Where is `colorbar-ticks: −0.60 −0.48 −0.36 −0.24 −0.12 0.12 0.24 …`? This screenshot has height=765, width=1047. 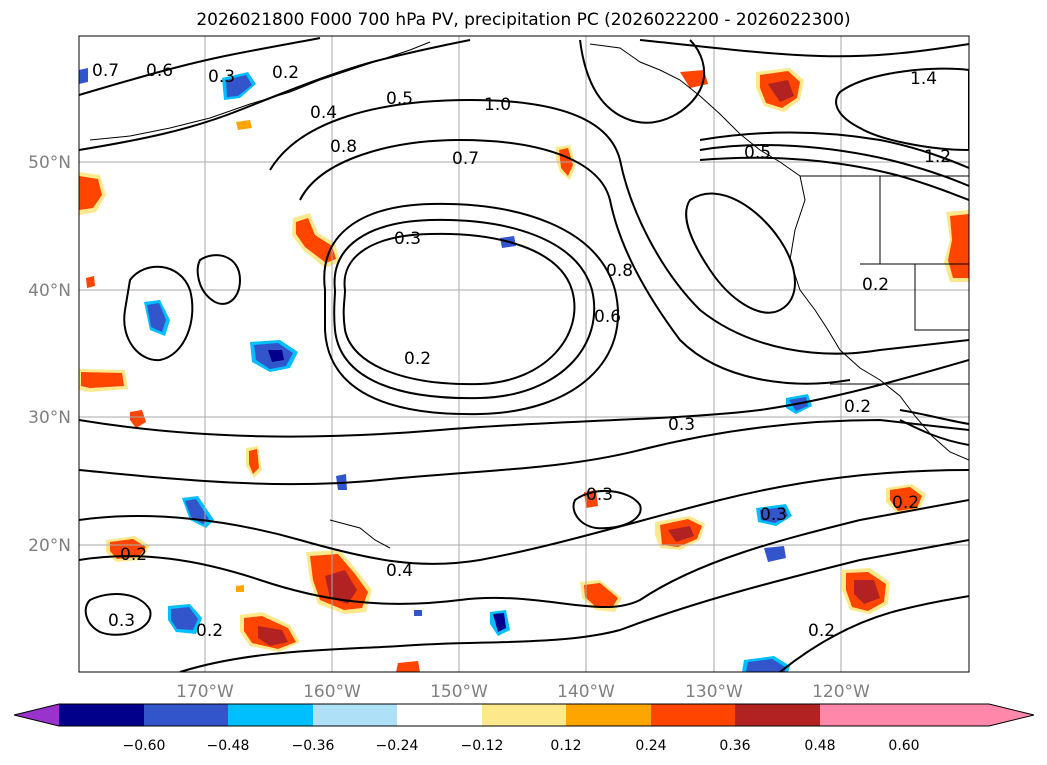
colorbar-ticks: −0.60 −0.48 −0.36 −0.24 −0.12 0.12 0.24 … is located at coordinates (521, 746).